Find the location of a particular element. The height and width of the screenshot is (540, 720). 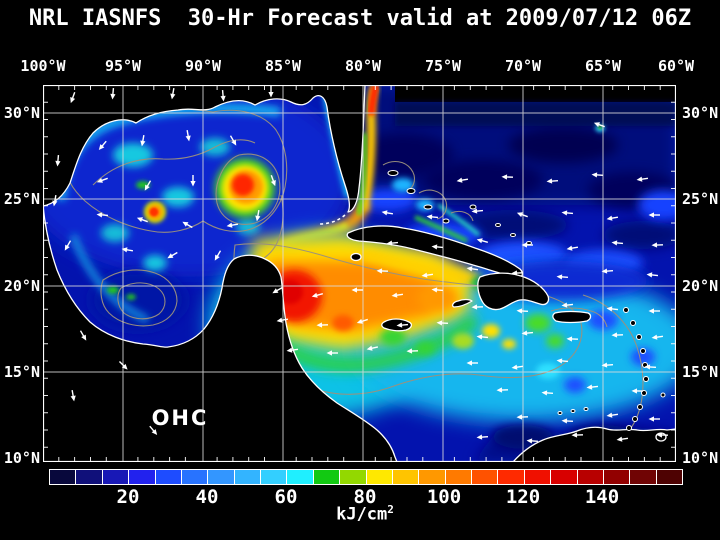

lon-tick-label: 60°W is located at coordinates (676, 66).